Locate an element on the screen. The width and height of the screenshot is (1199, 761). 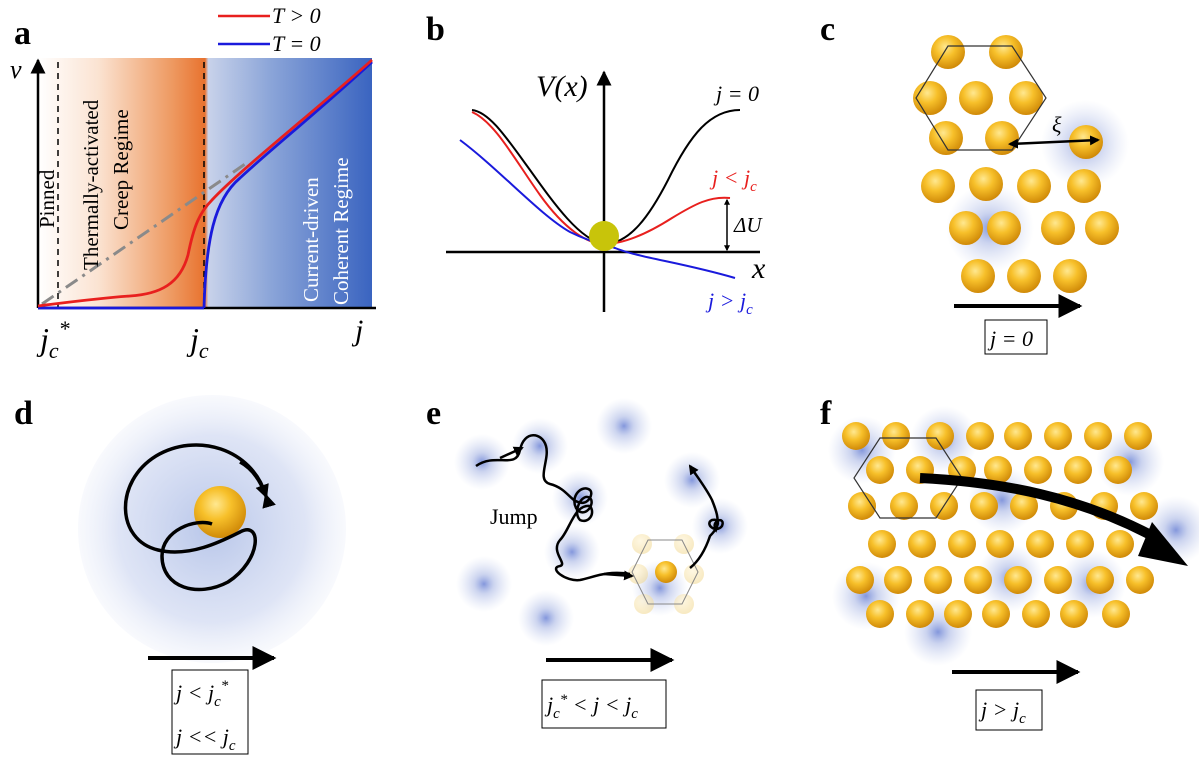
v-of-x-label: V(x) is located at coordinates (562, 86).